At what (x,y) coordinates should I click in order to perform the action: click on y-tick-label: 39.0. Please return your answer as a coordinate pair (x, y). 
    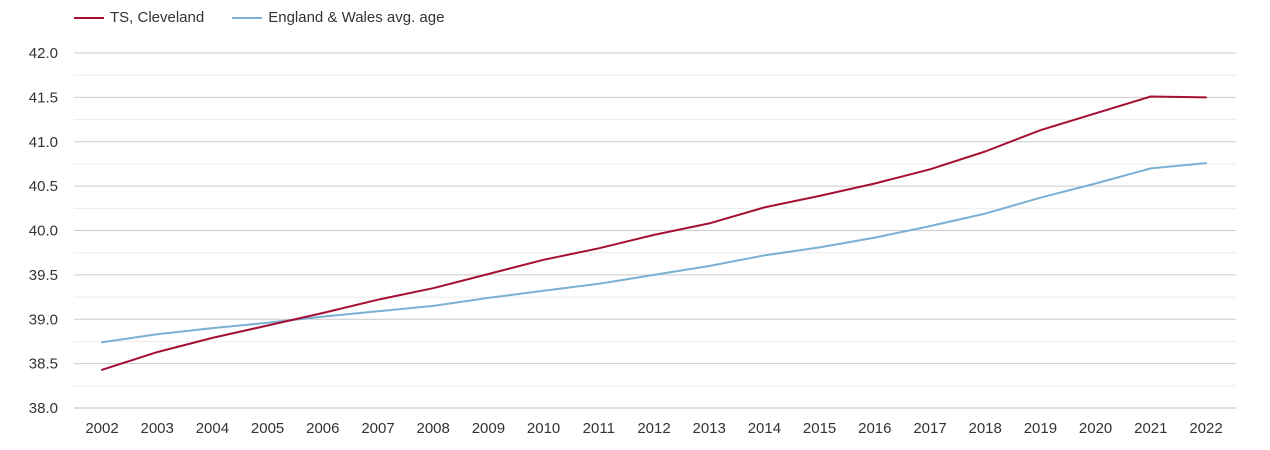
    Looking at the image, I should click on (43, 319).